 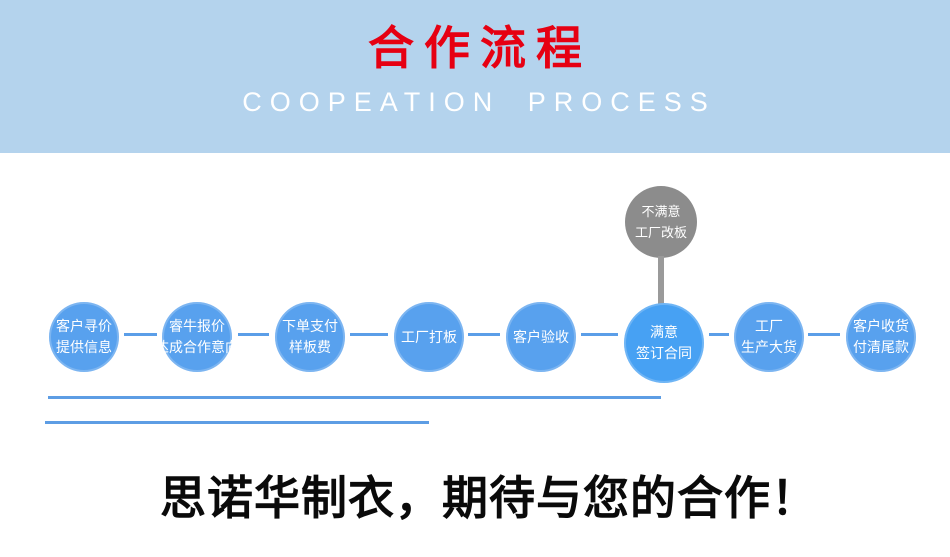 I want to click on flow-step-label-line: 工厂打板, so click(x=429, y=336).